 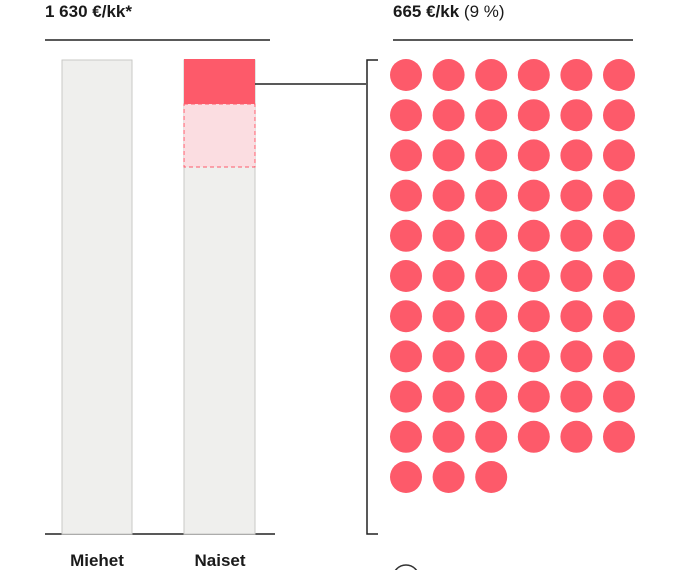 What do you see at coordinates (219, 135) in the screenshot?
I see `bar-naiset-gap-light` at bounding box center [219, 135].